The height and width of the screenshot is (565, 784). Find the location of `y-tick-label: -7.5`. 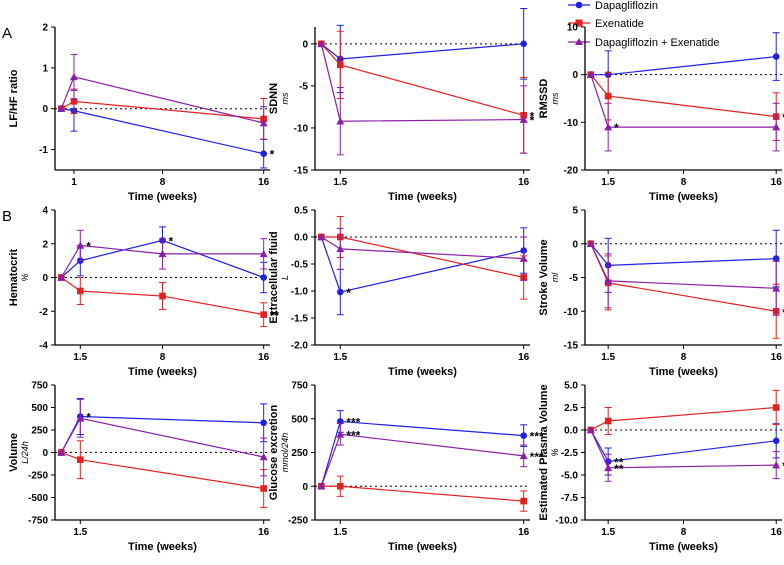

y-tick-label: -7.5 is located at coordinates (570, 498).